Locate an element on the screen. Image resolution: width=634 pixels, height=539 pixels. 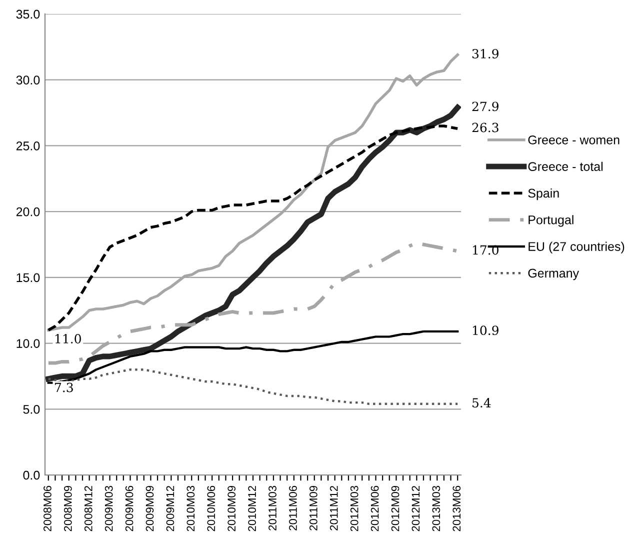
x-tick-label: 2008M09 is located at coordinates (68, 509).